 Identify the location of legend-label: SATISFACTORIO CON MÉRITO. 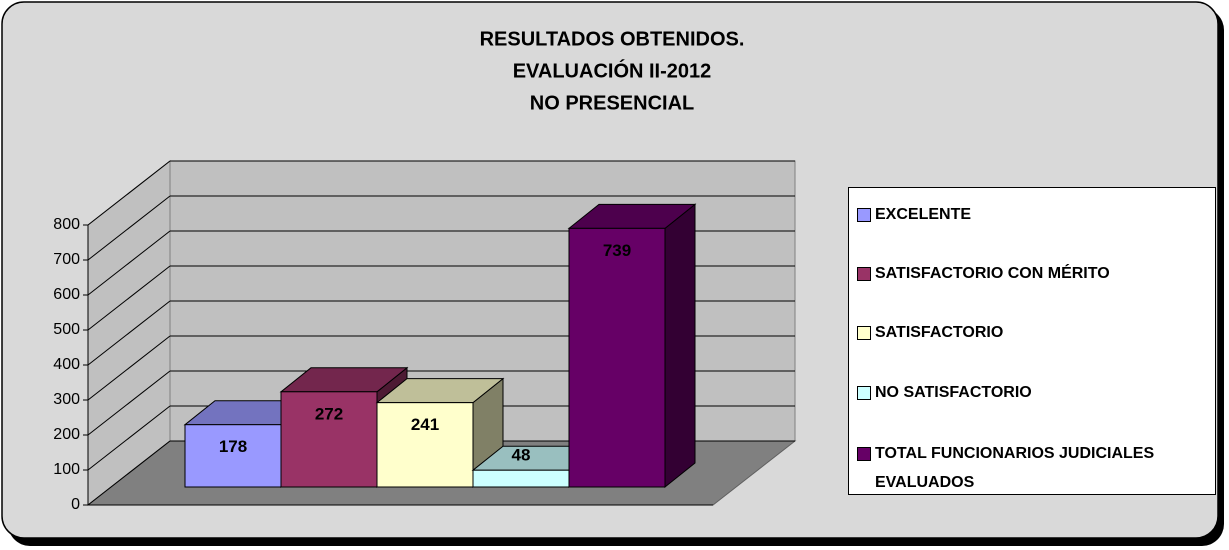
(992, 273).